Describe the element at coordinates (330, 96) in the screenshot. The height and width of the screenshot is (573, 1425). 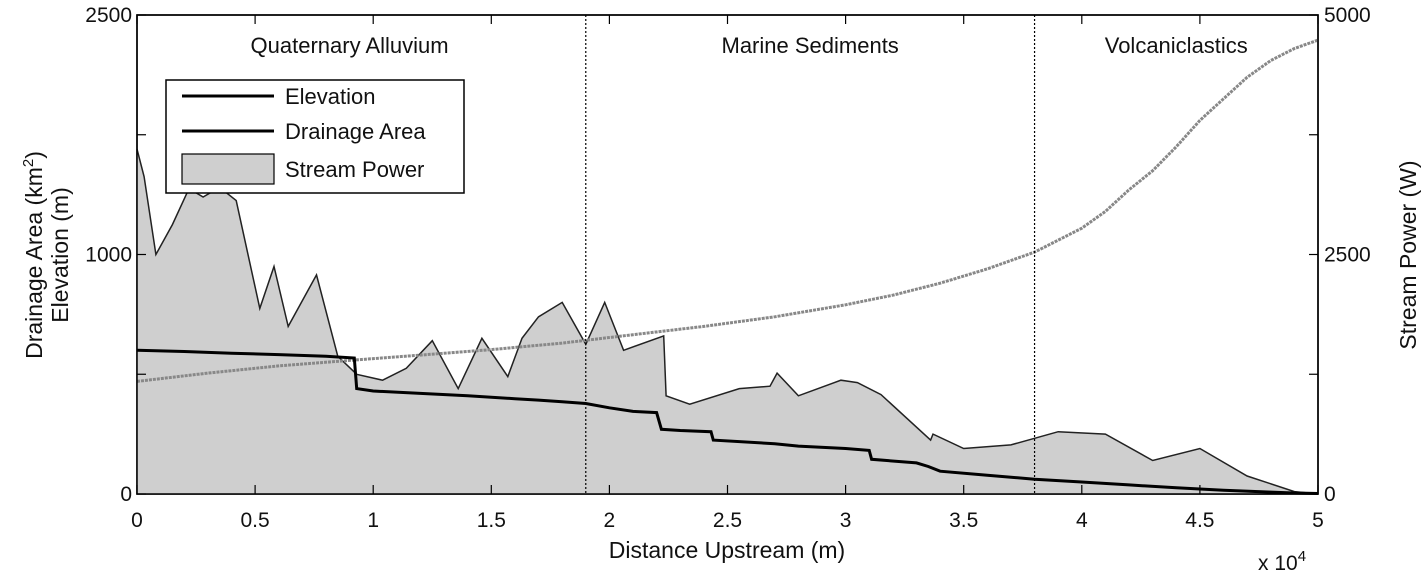
I see `legend-label-elevation: Elevation` at that location.